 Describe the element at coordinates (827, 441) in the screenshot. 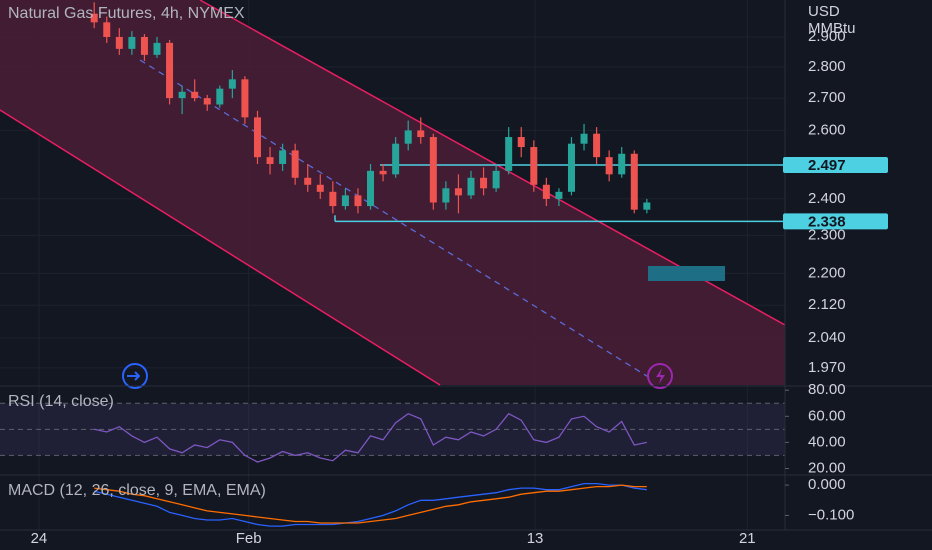

I see `rsi-tick-label: 40.00` at that location.